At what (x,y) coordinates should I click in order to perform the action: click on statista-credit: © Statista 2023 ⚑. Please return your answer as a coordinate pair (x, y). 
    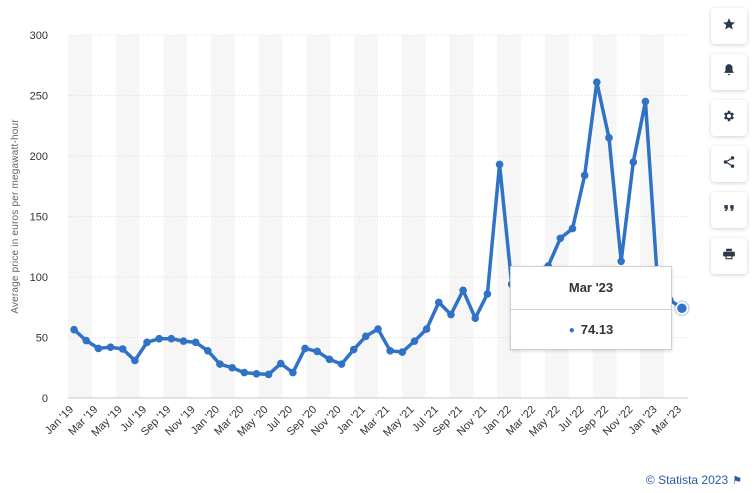
    Looking at the image, I should click on (694, 480).